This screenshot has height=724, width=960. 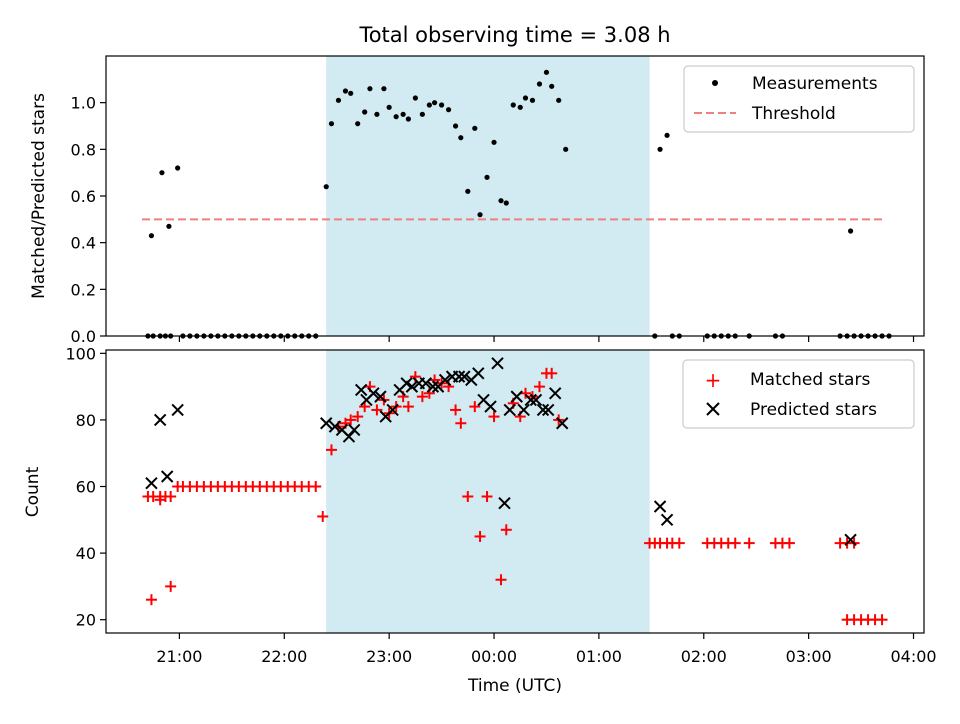 I want to click on x-tick-label: 00:00, so click(x=494, y=656).